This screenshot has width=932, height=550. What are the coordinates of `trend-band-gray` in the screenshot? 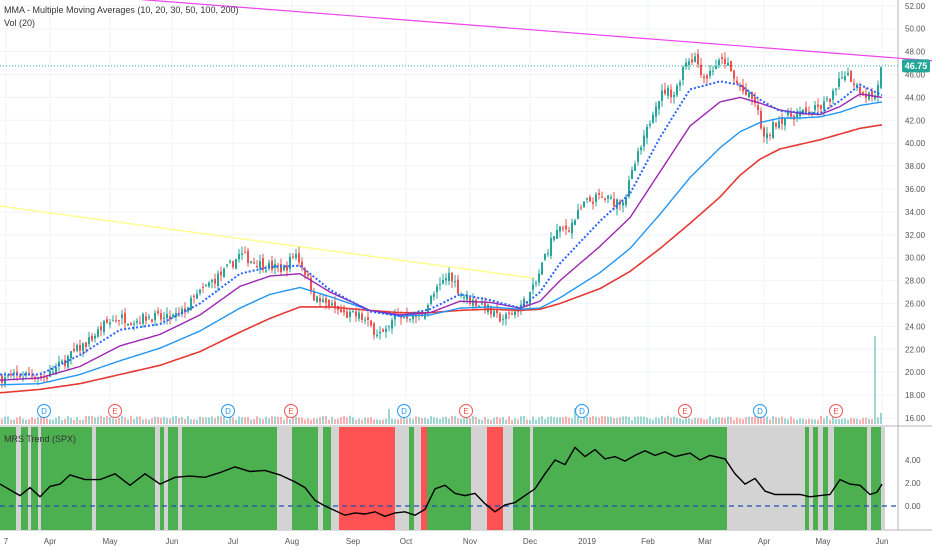 It's located at (869, 478).